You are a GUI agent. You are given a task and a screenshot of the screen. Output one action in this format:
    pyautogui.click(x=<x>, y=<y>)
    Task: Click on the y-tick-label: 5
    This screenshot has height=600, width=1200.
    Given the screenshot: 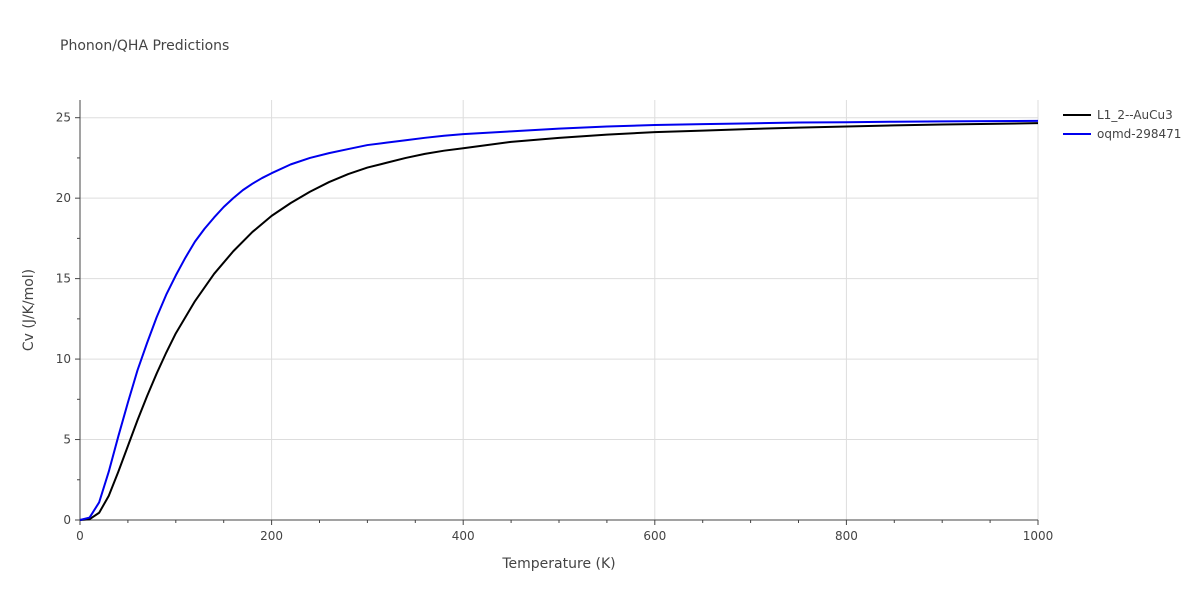 What is the action you would take?
    pyautogui.click(x=67, y=440)
    